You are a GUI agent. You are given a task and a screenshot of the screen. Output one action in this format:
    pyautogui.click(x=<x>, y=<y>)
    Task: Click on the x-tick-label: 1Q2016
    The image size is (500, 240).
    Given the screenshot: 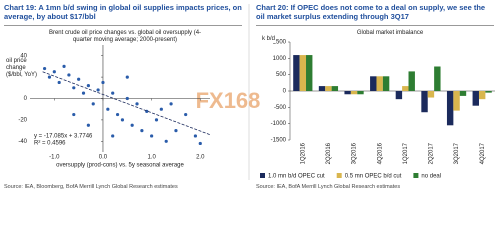 What is the action you would take?
    pyautogui.click(x=303, y=153)
    